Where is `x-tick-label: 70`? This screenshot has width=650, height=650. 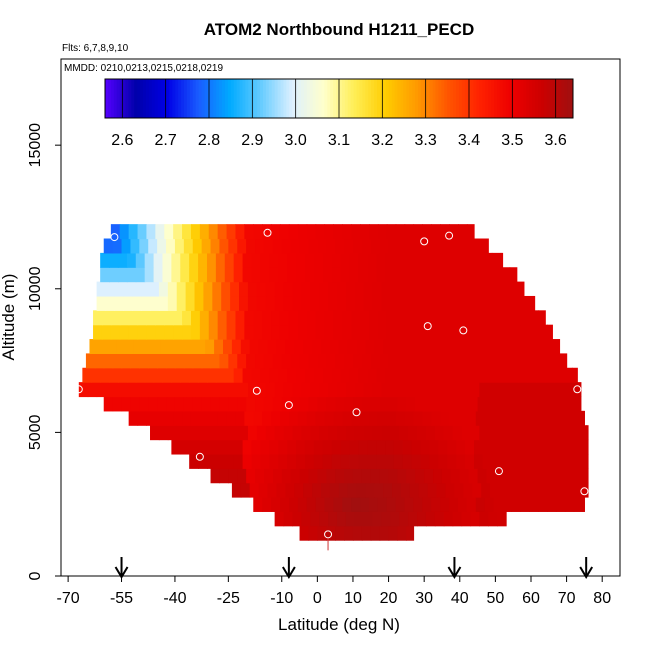 x-tick-label: 70 is located at coordinates (567, 598).